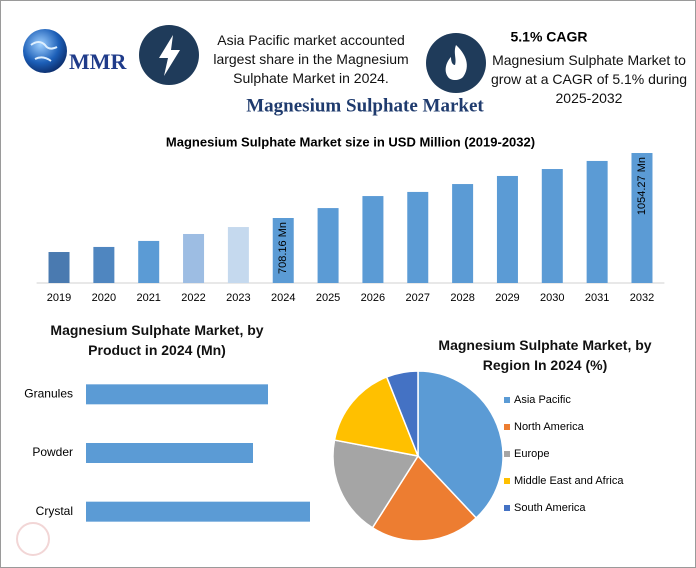 Image resolution: width=696 pixels, height=568 pixels. Describe the element at coordinates (373, 298) in the screenshot. I see `x-tick-label: 2026` at that location.